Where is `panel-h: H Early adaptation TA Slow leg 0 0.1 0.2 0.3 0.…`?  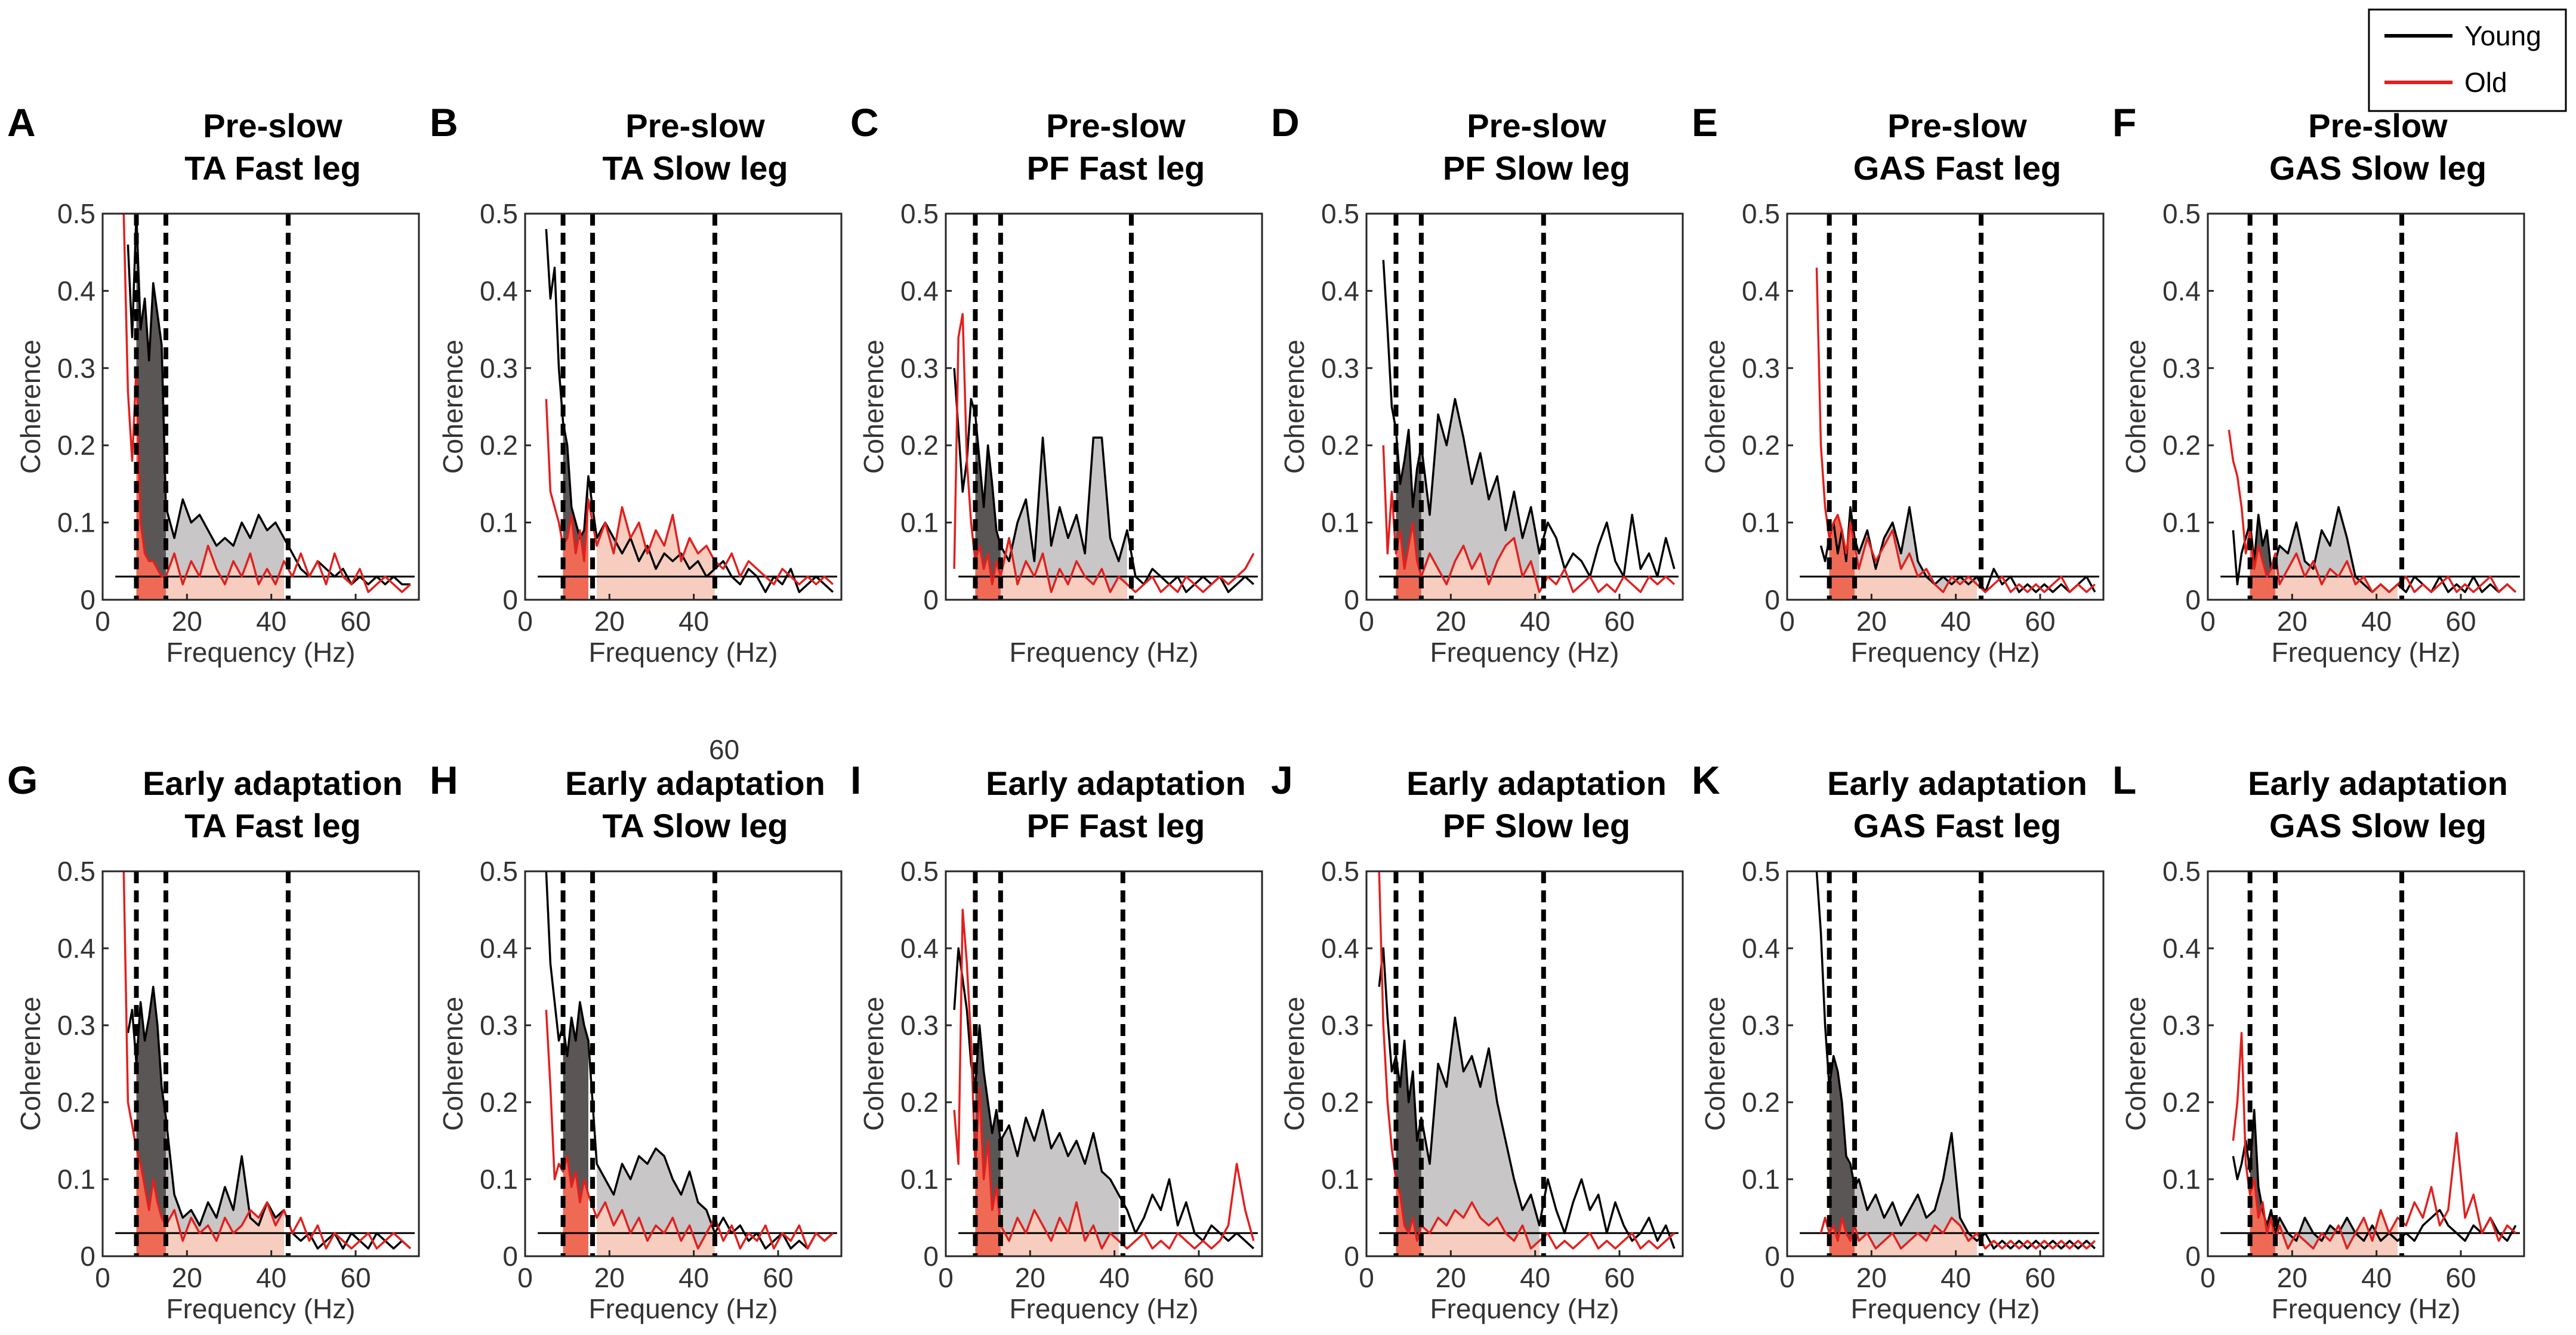
panel-h: H Early adaptation TA Slow leg 0 0.1 0.2 0.3 0.… is located at coordinates (637, 1041).